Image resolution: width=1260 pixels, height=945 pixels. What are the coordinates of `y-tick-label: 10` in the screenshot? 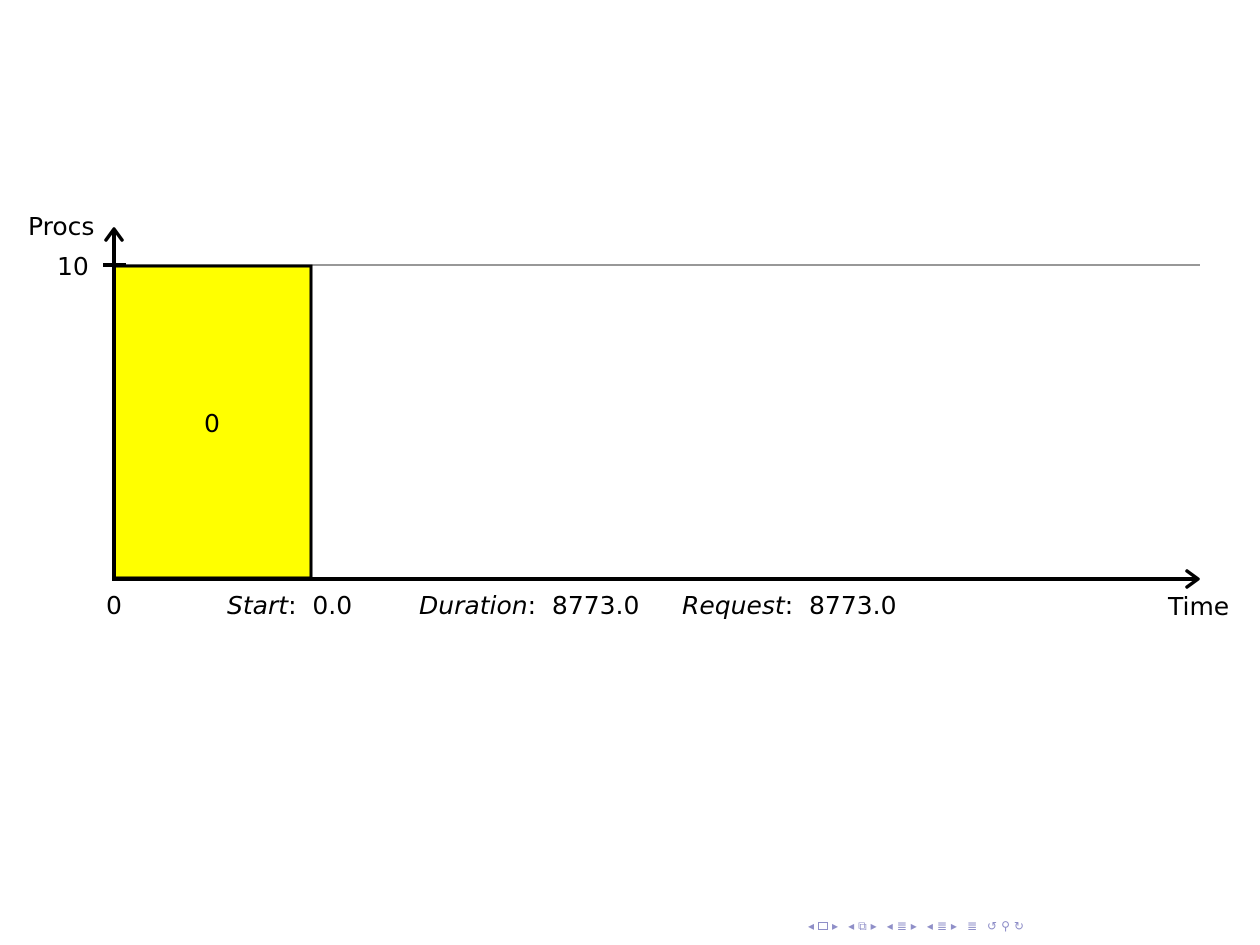 It's located at (73, 266).